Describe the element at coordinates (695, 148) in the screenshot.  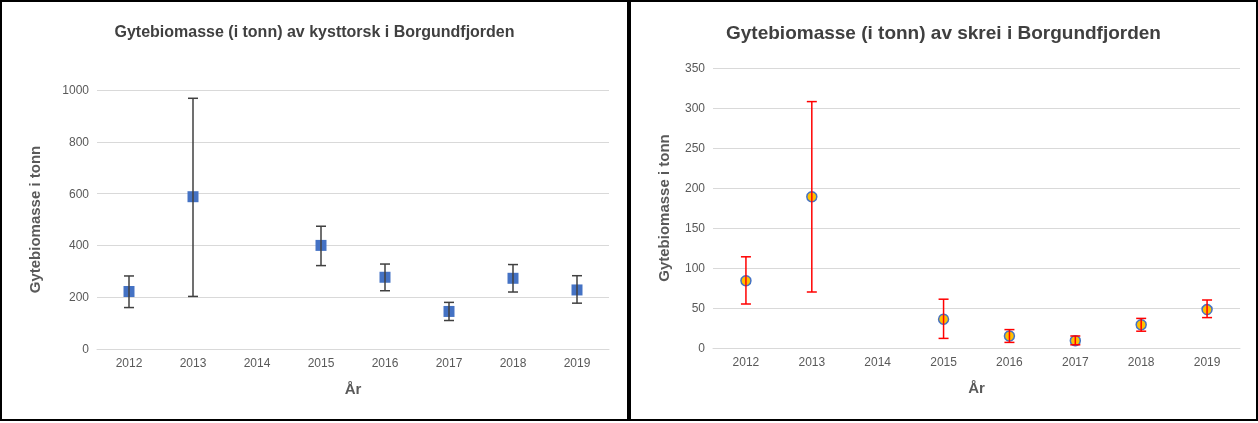
I see `y-tick-label: 250` at that location.